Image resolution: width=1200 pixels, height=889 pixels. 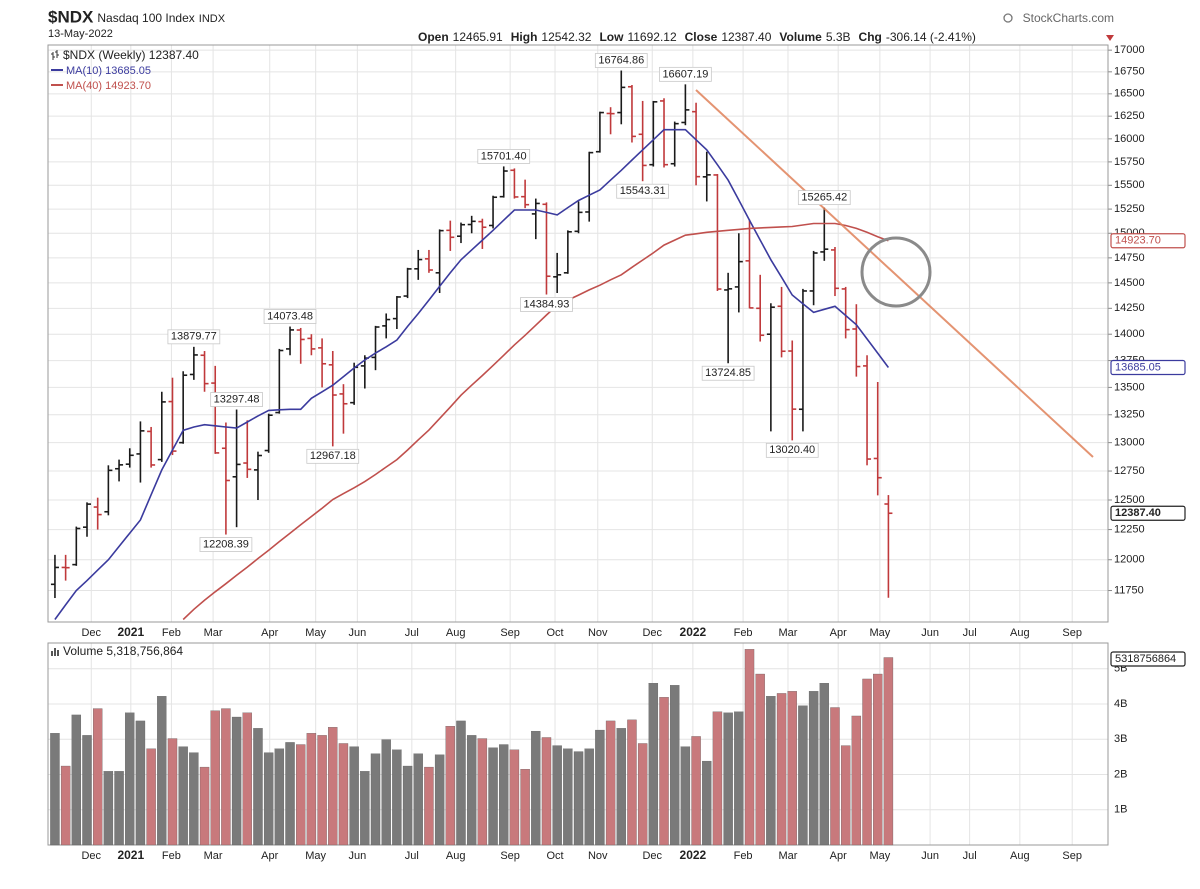 I want to click on value-label: 13724.85, so click(x=728, y=373).